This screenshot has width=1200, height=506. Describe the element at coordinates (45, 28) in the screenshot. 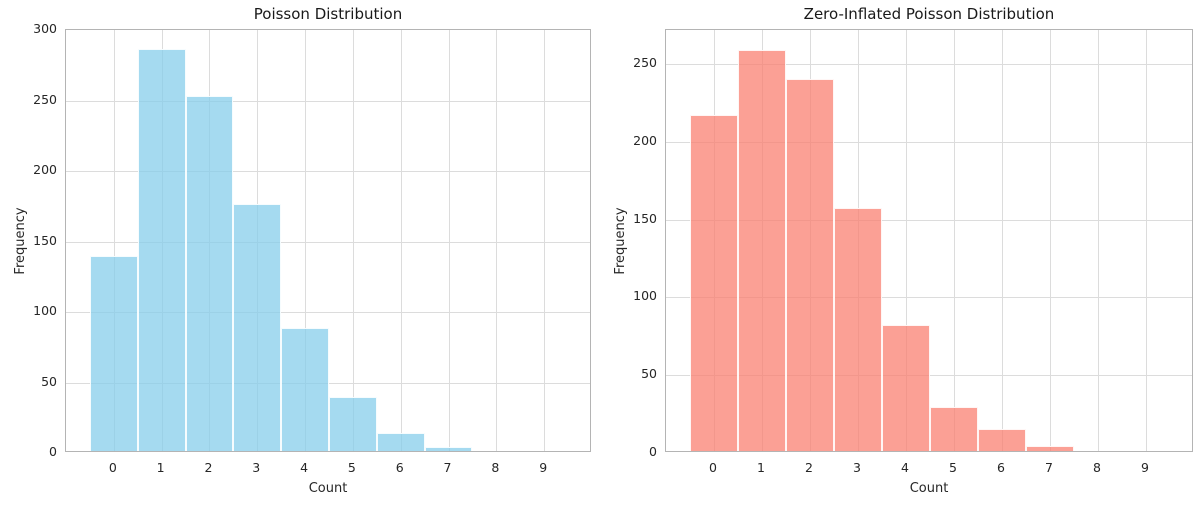

I see `y-tick-label: 300` at that location.